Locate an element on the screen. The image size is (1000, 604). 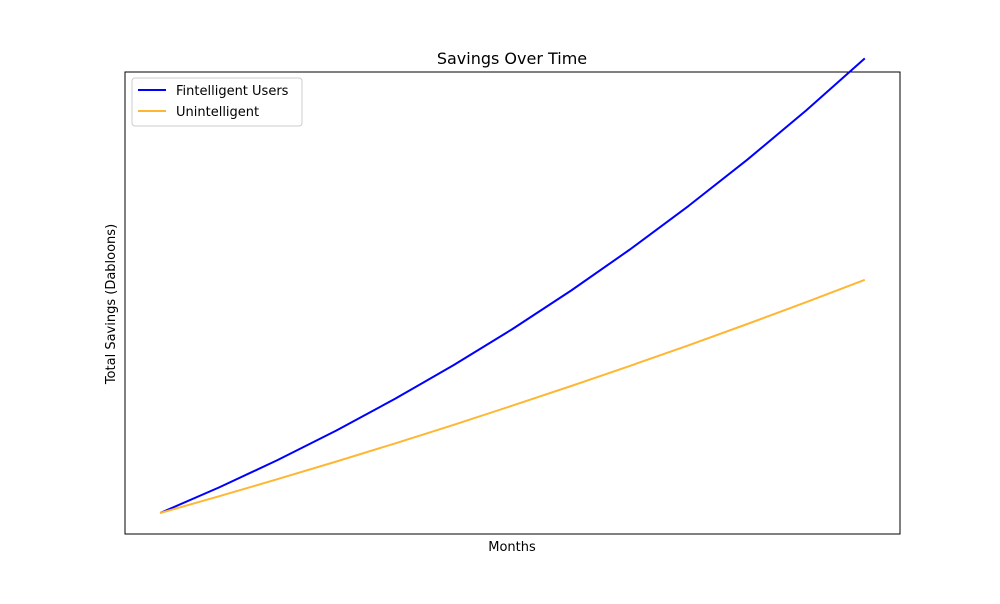
legend: Fintelligent Users Unintelligent is located at coordinates (217, 102).